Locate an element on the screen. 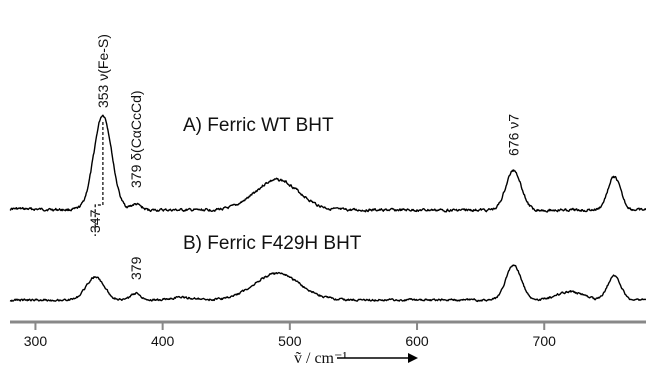 Image resolution: width=646 pixels, height=374 pixels. x-tick-label-600: 600 is located at coordinates (417, 341).